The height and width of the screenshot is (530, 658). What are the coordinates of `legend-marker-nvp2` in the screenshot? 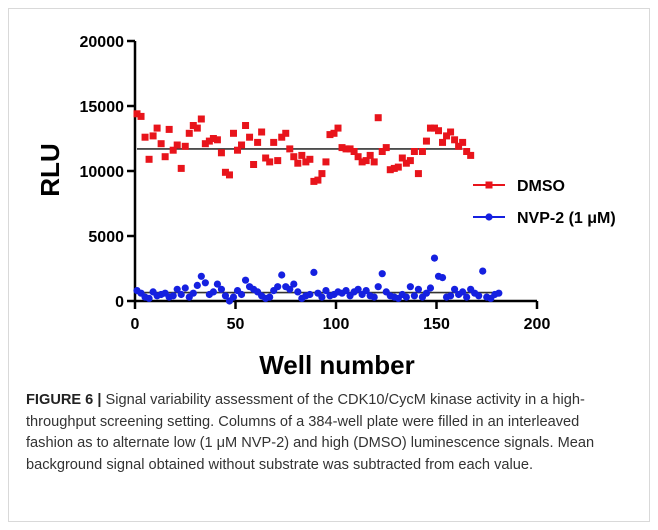 It's located at (489, 217).